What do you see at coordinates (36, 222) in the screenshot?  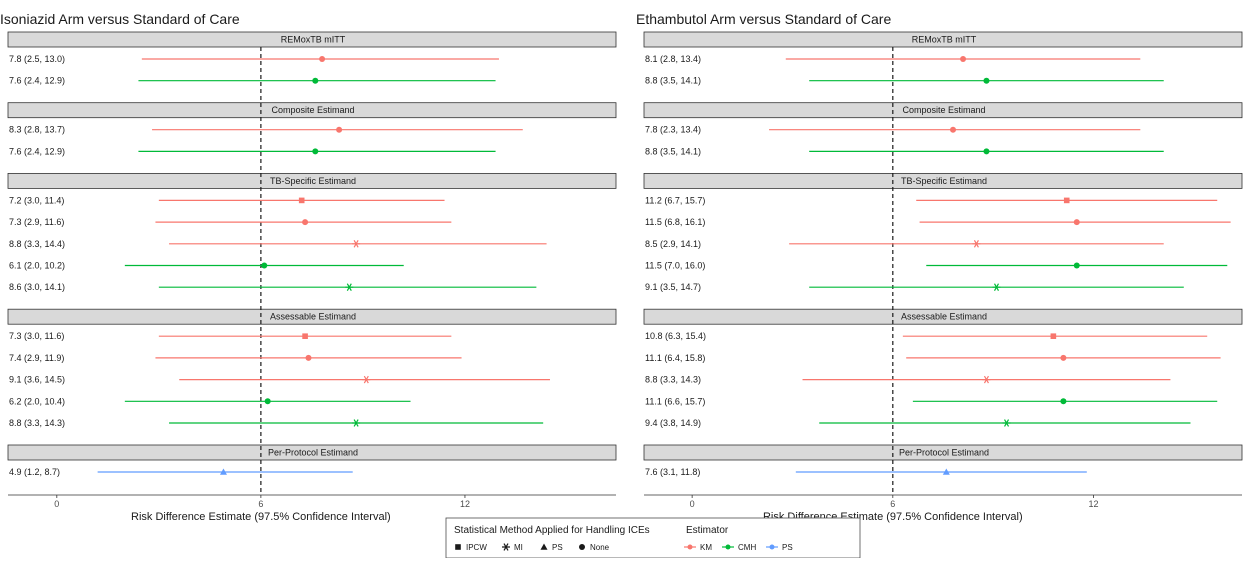 I see `estimate-label: 7.3 (2.9, 11.6)` at bounding box center [36, 222].